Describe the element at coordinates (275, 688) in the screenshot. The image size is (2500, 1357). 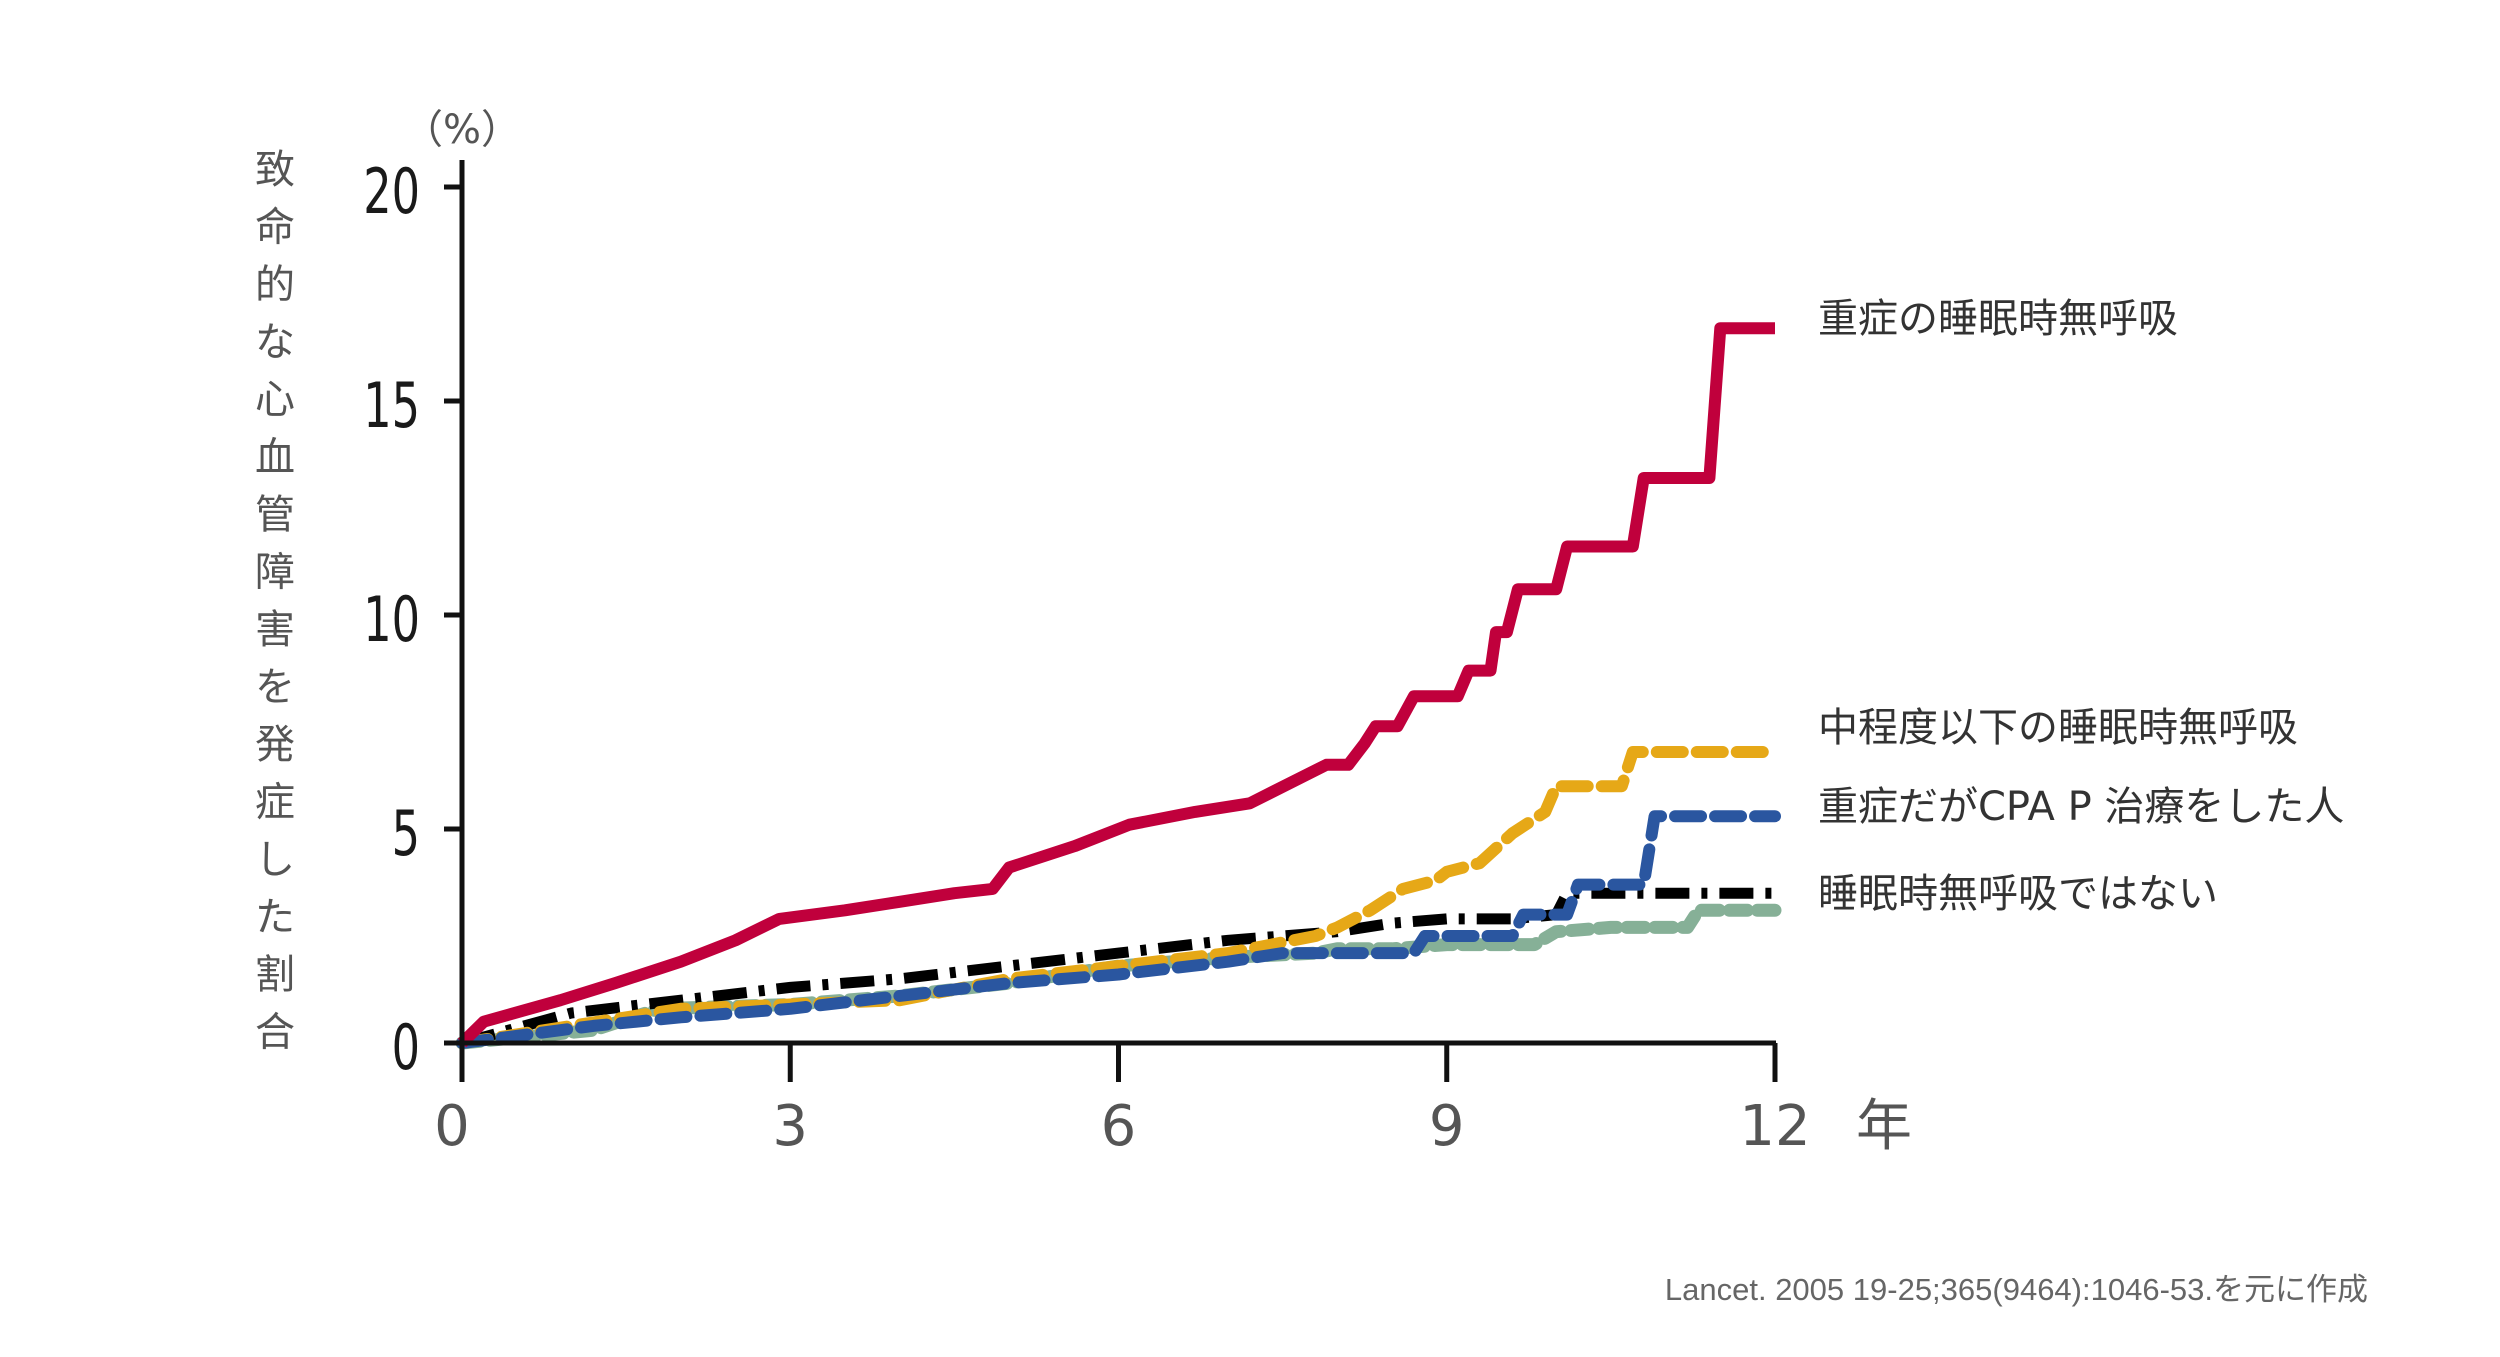
I see `y-label-char: を` at that location.